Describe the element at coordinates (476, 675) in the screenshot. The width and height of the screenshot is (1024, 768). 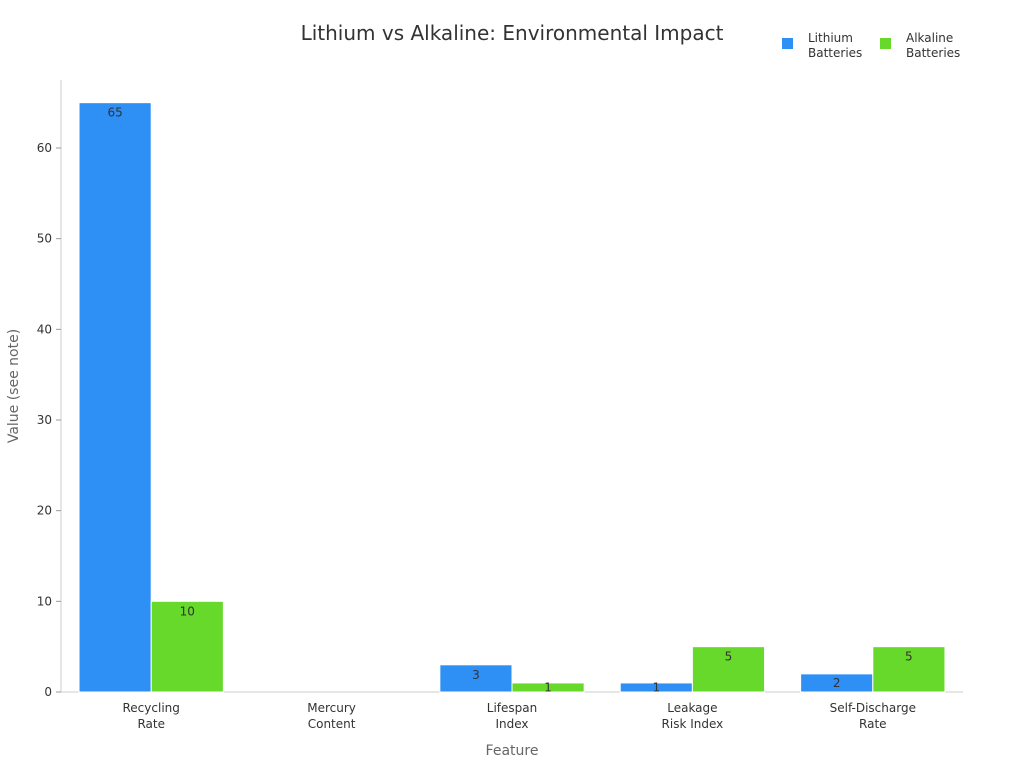
I see `bar-value-label: 3` at that location.